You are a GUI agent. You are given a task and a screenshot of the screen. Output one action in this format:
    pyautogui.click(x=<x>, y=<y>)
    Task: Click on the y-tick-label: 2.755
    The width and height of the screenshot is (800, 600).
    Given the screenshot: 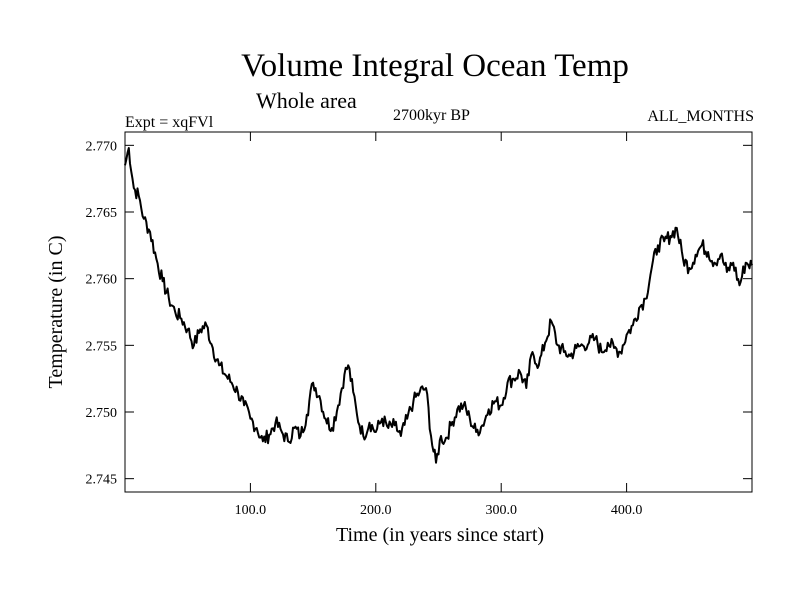 What is the action you would take?
    pyautogui.click(x=102, y=346)
    